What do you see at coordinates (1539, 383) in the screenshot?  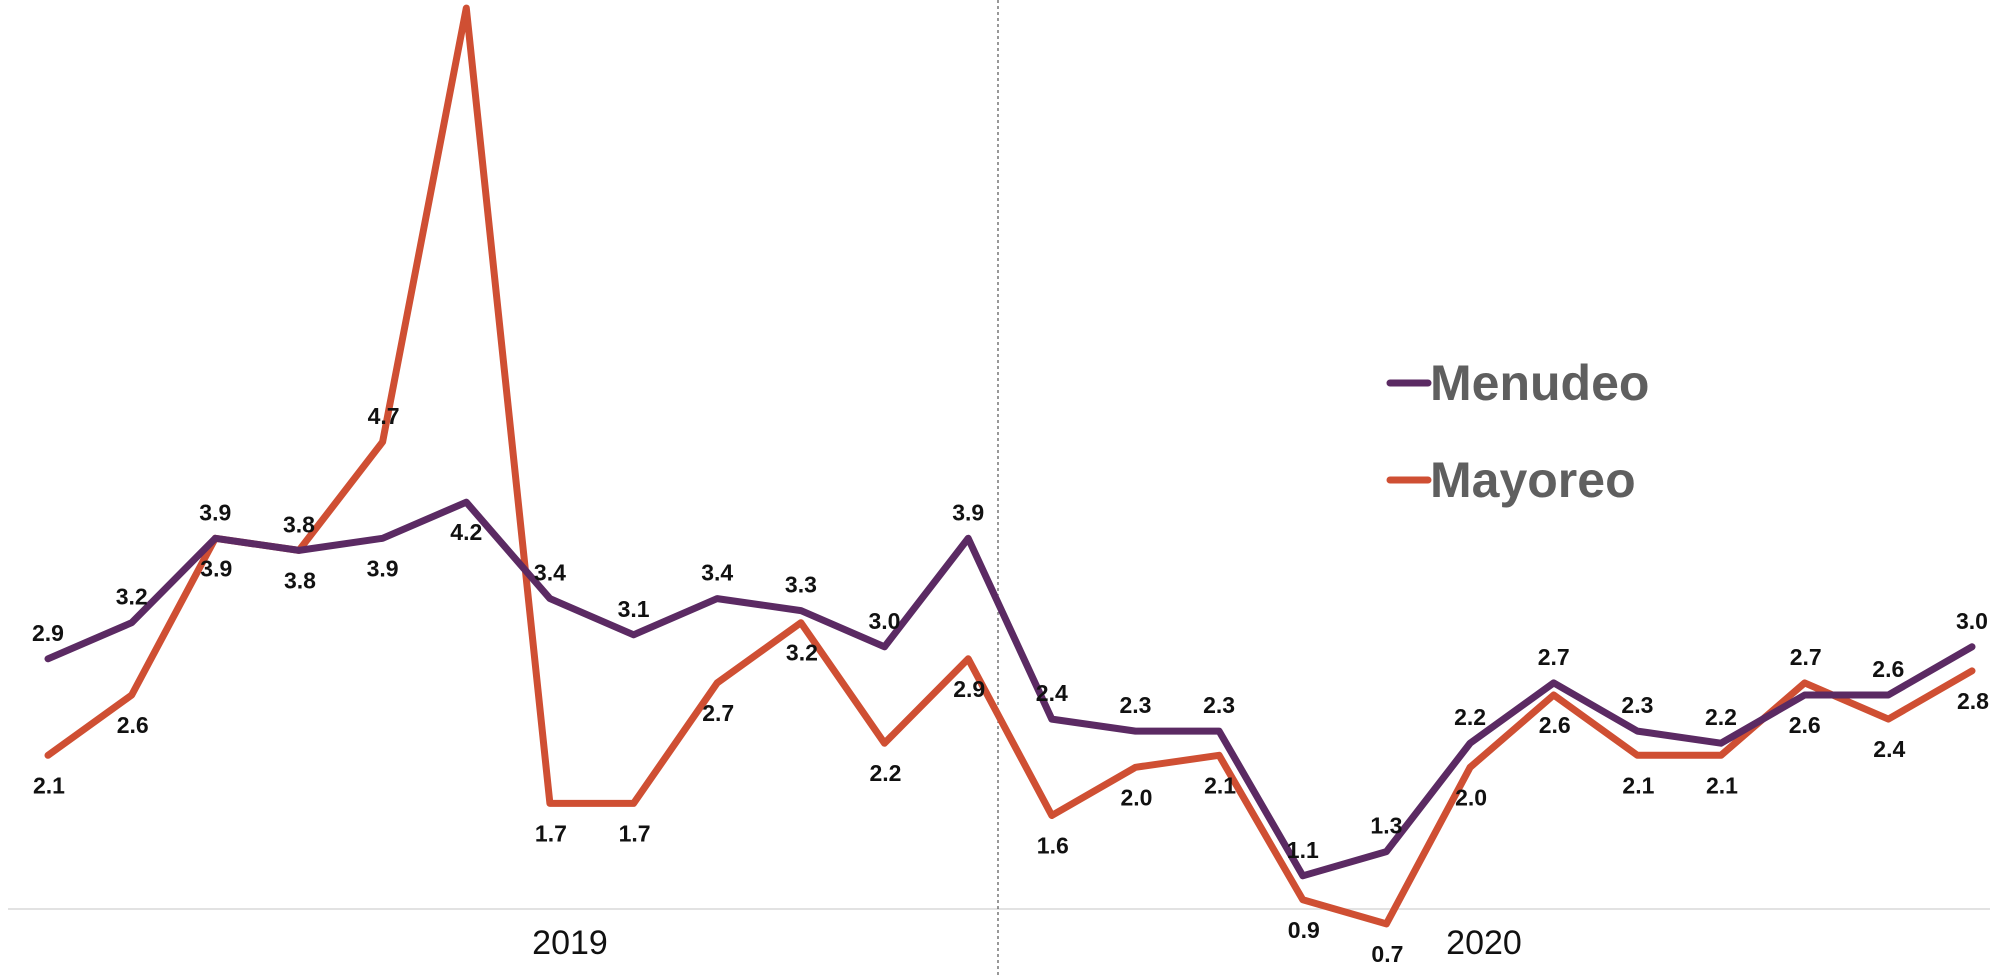 I see `legend-label-menudeo: Menudeo` at bounding box center [1539, 383].